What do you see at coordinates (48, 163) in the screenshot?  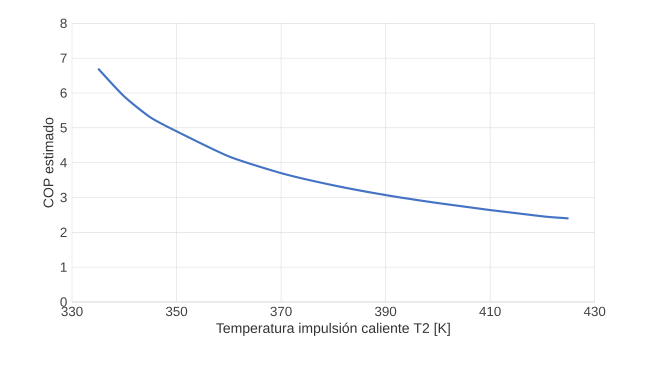 I see `y-axis-title: COP estimado` at bounding box center [48, 163].